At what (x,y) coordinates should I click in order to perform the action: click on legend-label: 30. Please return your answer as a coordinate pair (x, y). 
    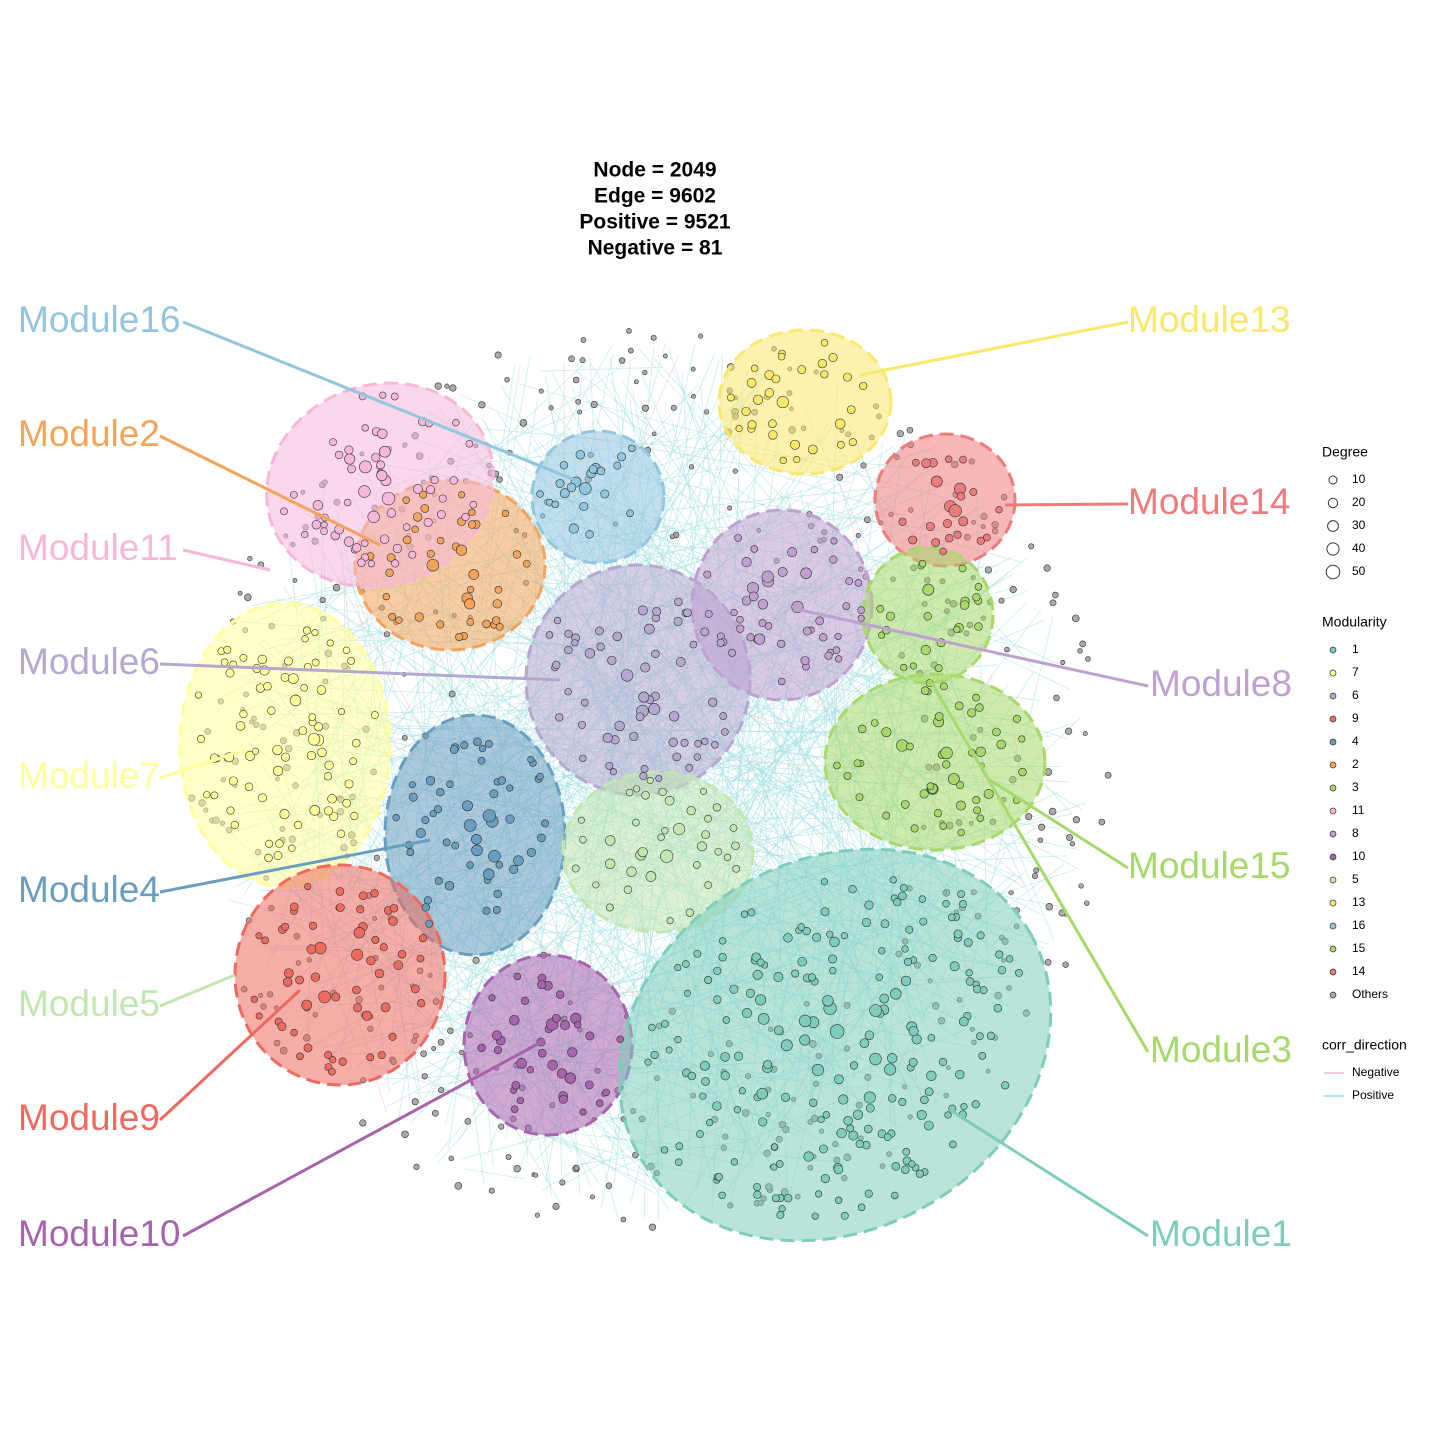
    Looking at the image, I should click on (1359, 525).